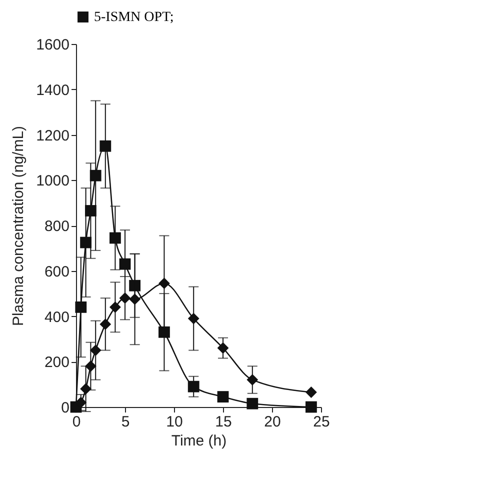  What do you see at coordinates (53, 135) in the screenshot?
I see `y-tick-label: 1200` at bounding box center [53, 135].